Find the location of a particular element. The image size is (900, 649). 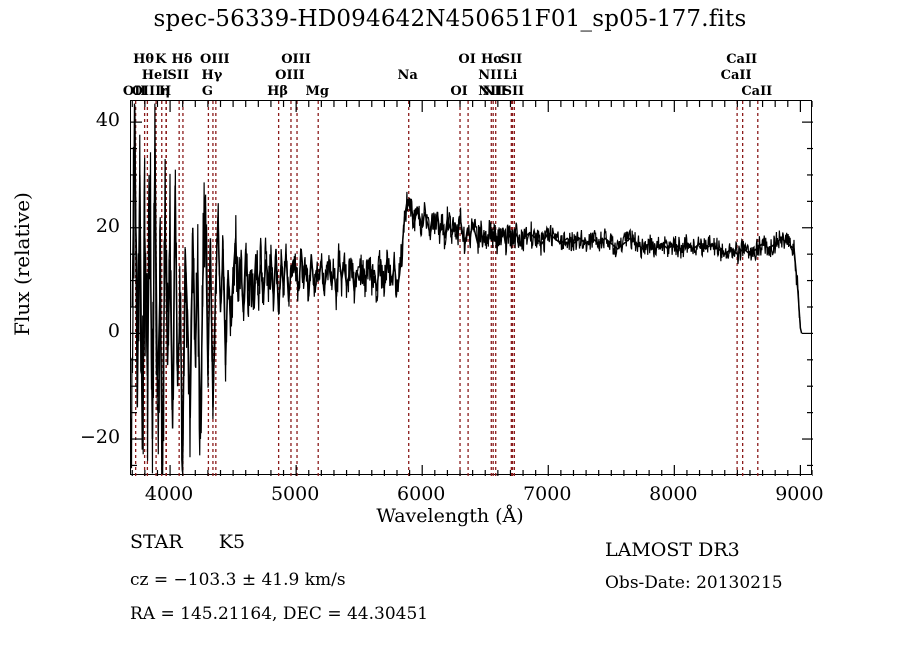

x-tick-label: 9000 is located at coordinates (799, 494).